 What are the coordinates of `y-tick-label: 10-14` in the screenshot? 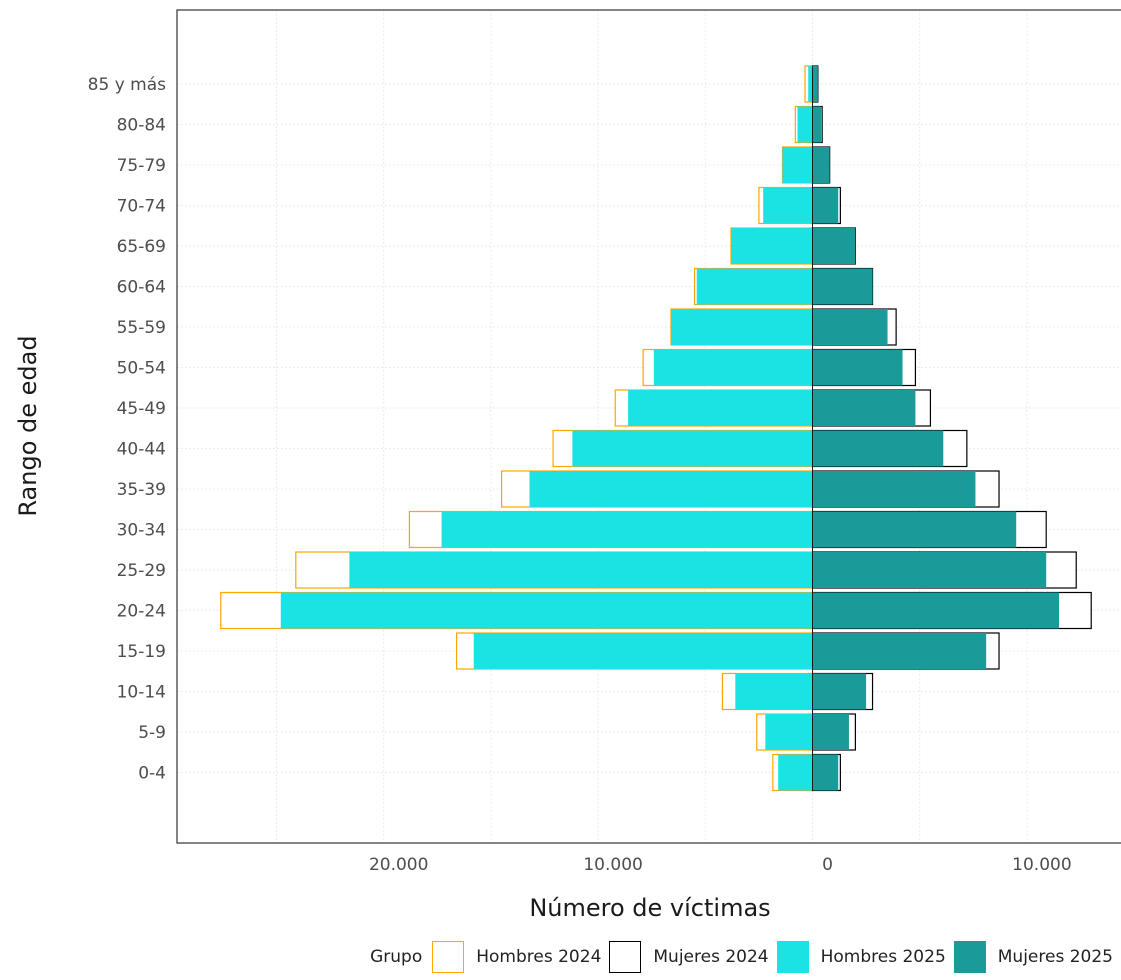 It's located at (141, 693).